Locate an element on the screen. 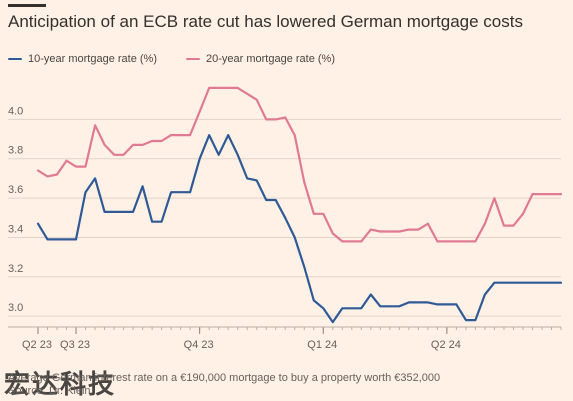 This screenshot has height=401, width=573. y-tick-label: 3.6 is located at coordinates (15, 190).